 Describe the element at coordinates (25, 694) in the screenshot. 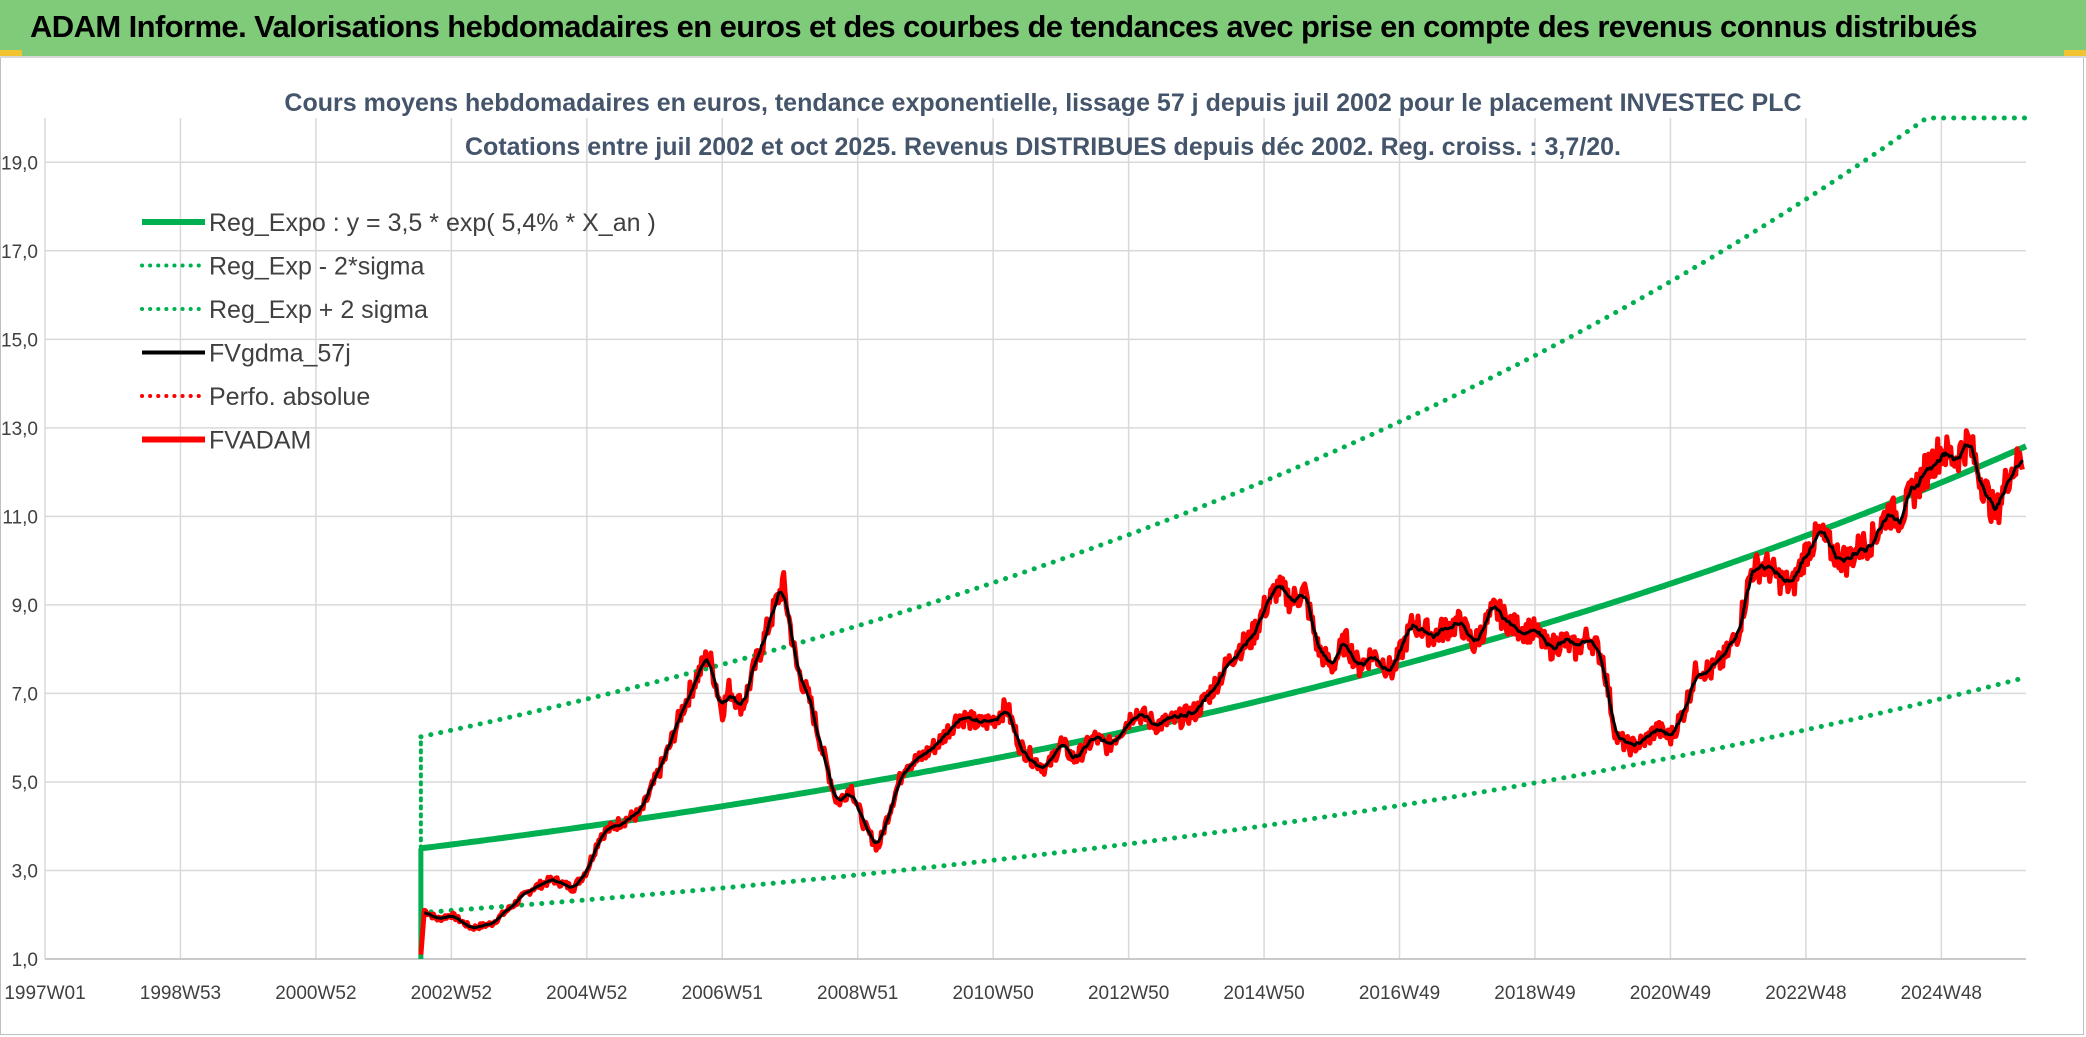

I see `y-tick-label: 7,0` at that location.